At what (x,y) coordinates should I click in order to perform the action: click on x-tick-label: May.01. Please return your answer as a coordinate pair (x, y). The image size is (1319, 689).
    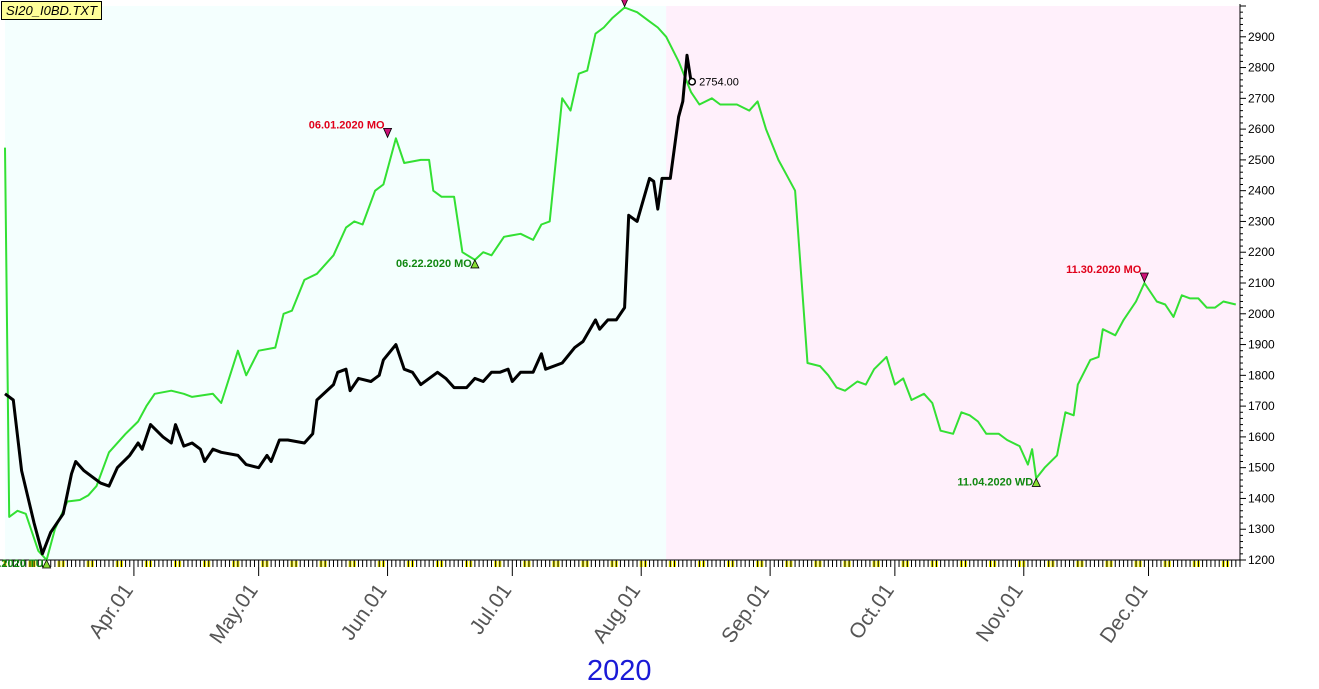
    Looking at the image, I should click on (233, 614).